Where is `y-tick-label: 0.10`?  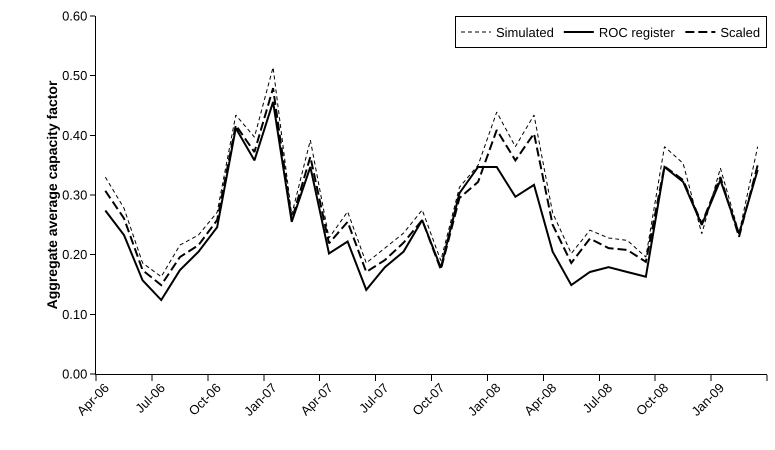
y-tick-label: 0.10 is located at coordinates (75, 314).